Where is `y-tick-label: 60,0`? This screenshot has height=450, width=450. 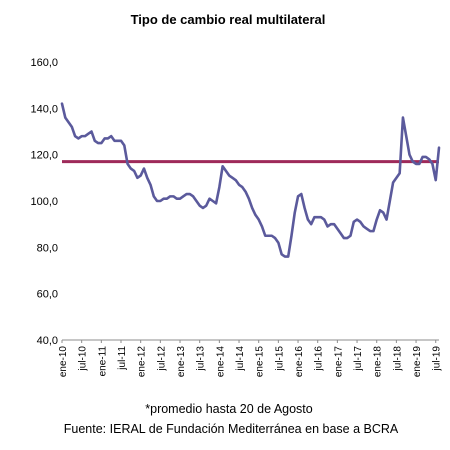 y-tick-label: 60,0 is located at coordinates (47, 295).